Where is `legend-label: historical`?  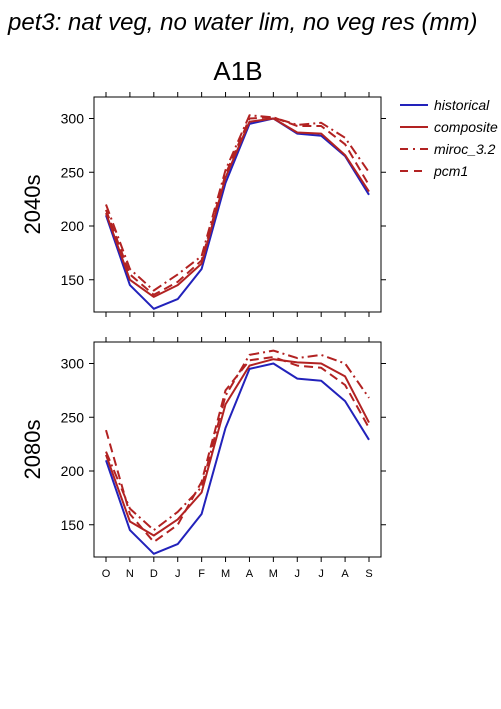
legend-label: historical is located at coordinates (462, 105).